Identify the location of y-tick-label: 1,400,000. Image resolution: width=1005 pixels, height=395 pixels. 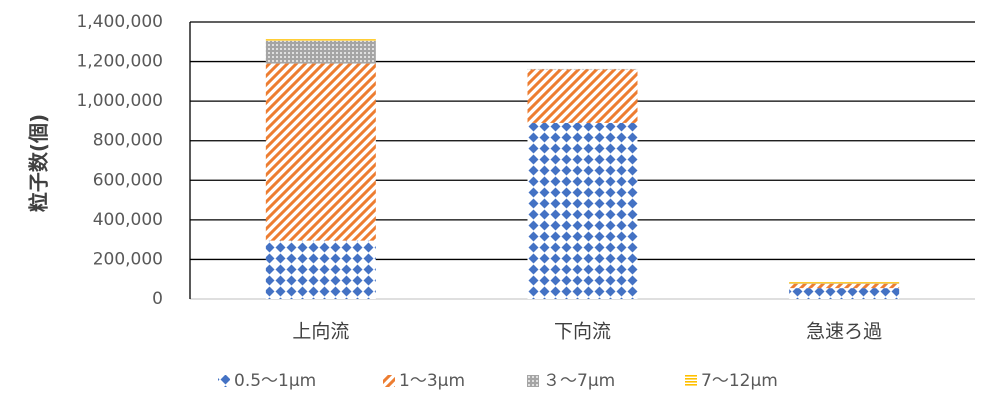
(119, 22).